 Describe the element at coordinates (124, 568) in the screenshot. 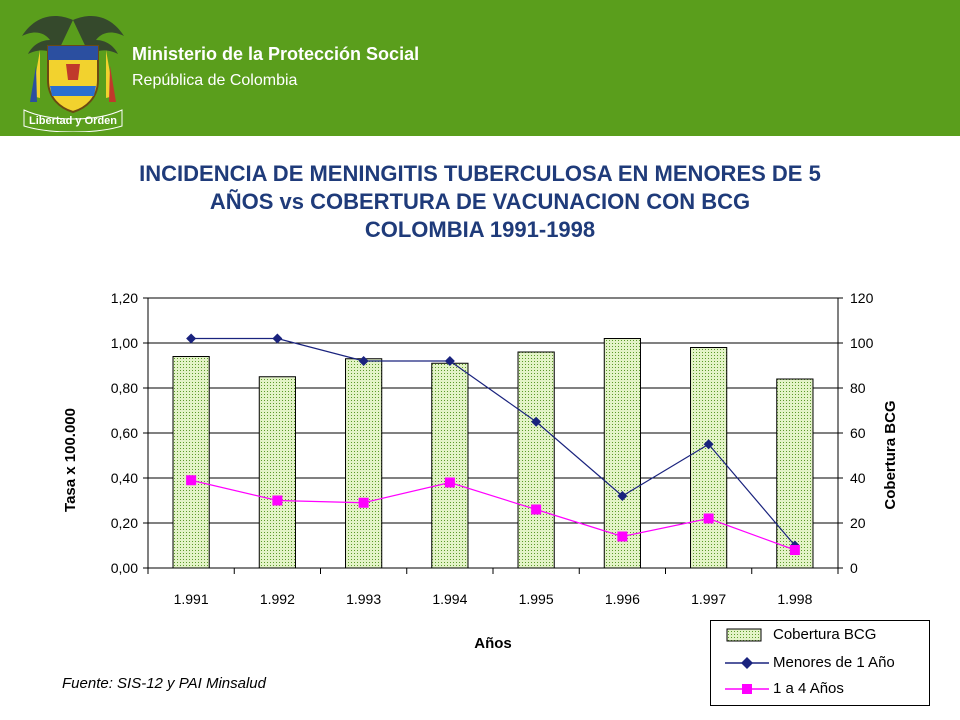

I see `y-tick-label: 0,00` at that location.